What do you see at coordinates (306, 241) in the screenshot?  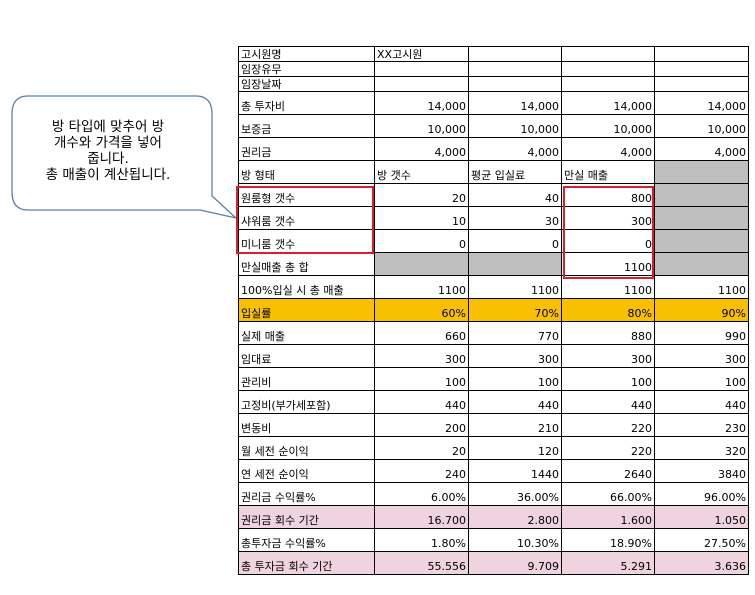 I see `row-label: 미니룸 갯수` at bounding box center [306, 241].